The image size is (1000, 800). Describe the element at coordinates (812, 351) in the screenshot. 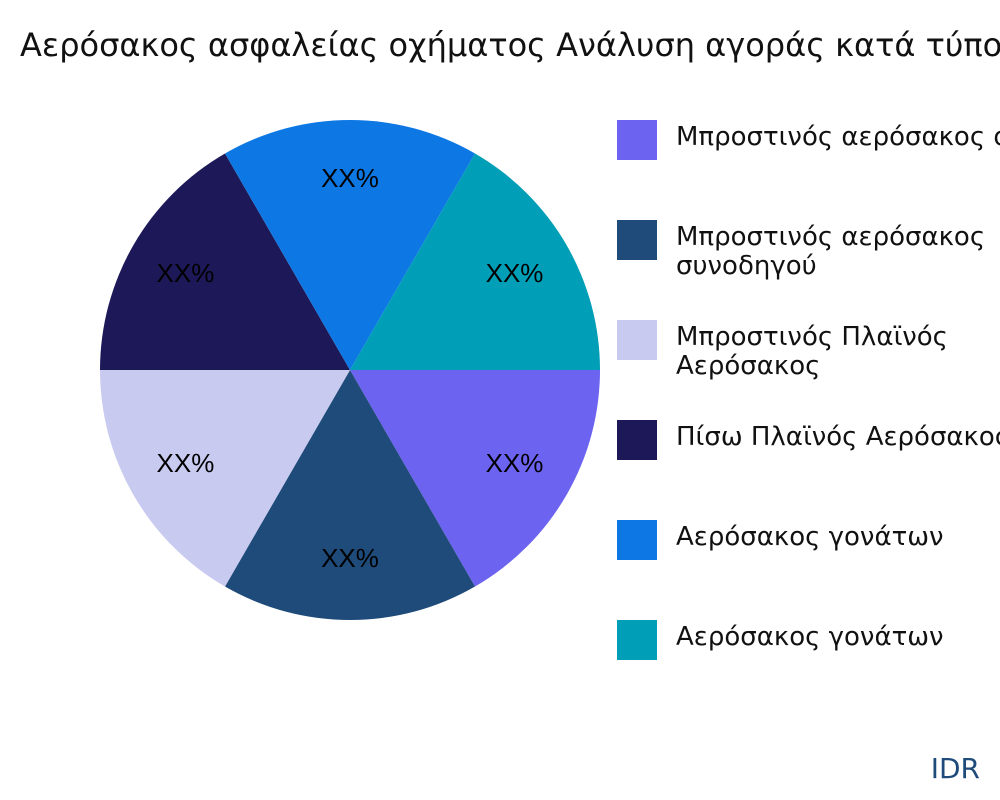

I see `legend-label: Μπροστινός Πλαϊνός Αερόσακος` at that location.